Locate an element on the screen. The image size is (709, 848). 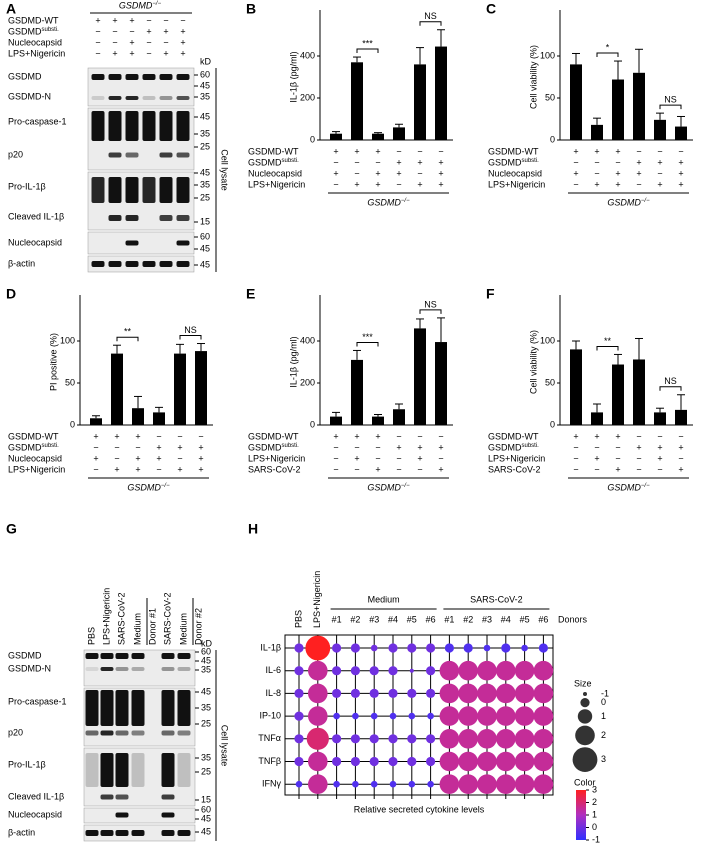
kd-marker: 60 is located at coordinates (205, 236).